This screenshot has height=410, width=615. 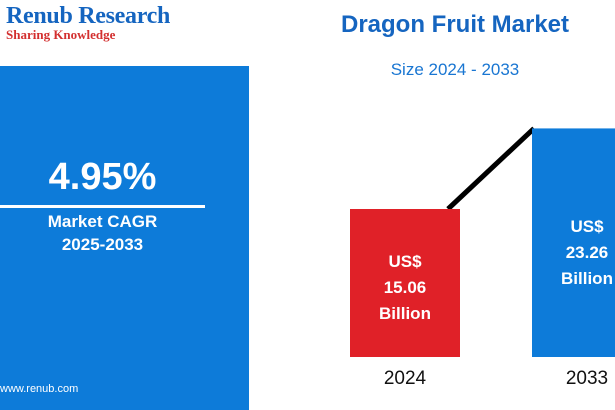 What do you see at coordinates (587, 378) in the screenshot?
I see `x-tick-label-2033: 2033` at bounding box center [587, 378].